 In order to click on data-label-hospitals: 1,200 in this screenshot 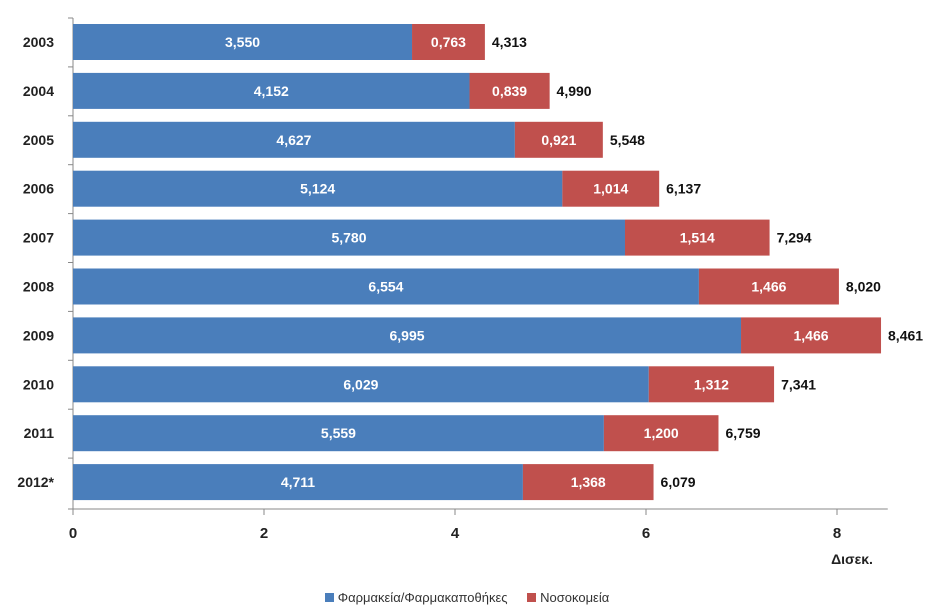, I will do `click(661, 433)`.